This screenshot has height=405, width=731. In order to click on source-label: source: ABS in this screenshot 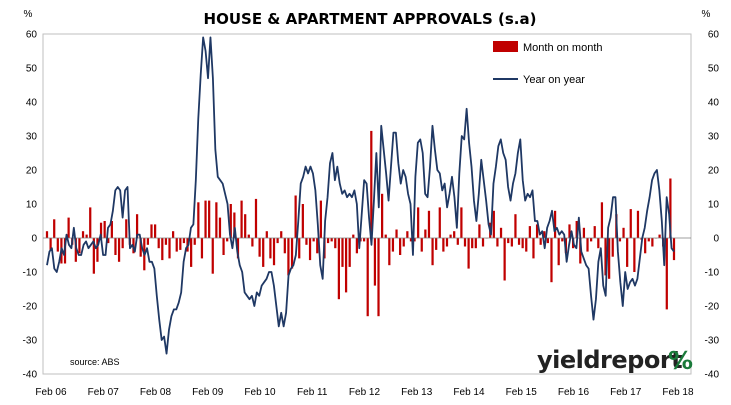, I will do `click(95, 362)`.